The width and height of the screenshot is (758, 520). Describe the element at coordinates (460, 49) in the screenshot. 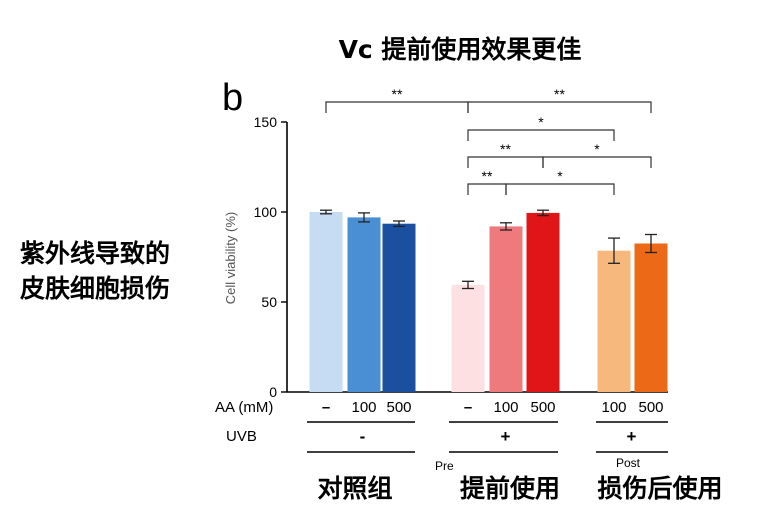

I see `chart-title: Vc 提前使用效果更佳` at that location.